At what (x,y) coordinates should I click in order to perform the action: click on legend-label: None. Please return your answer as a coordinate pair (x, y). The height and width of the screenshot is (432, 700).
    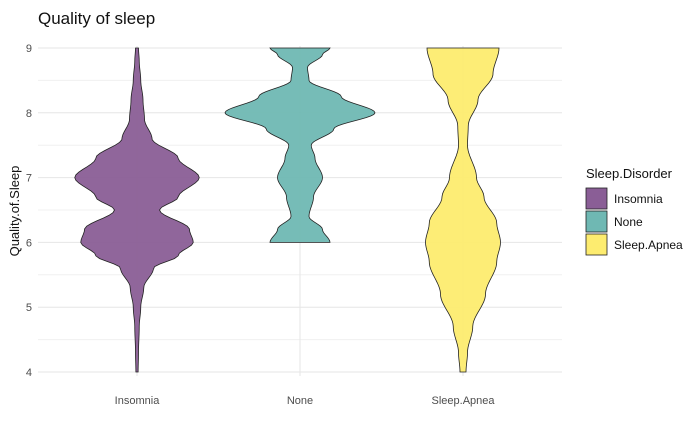
    Looking at the image, I should click on (628, 222).